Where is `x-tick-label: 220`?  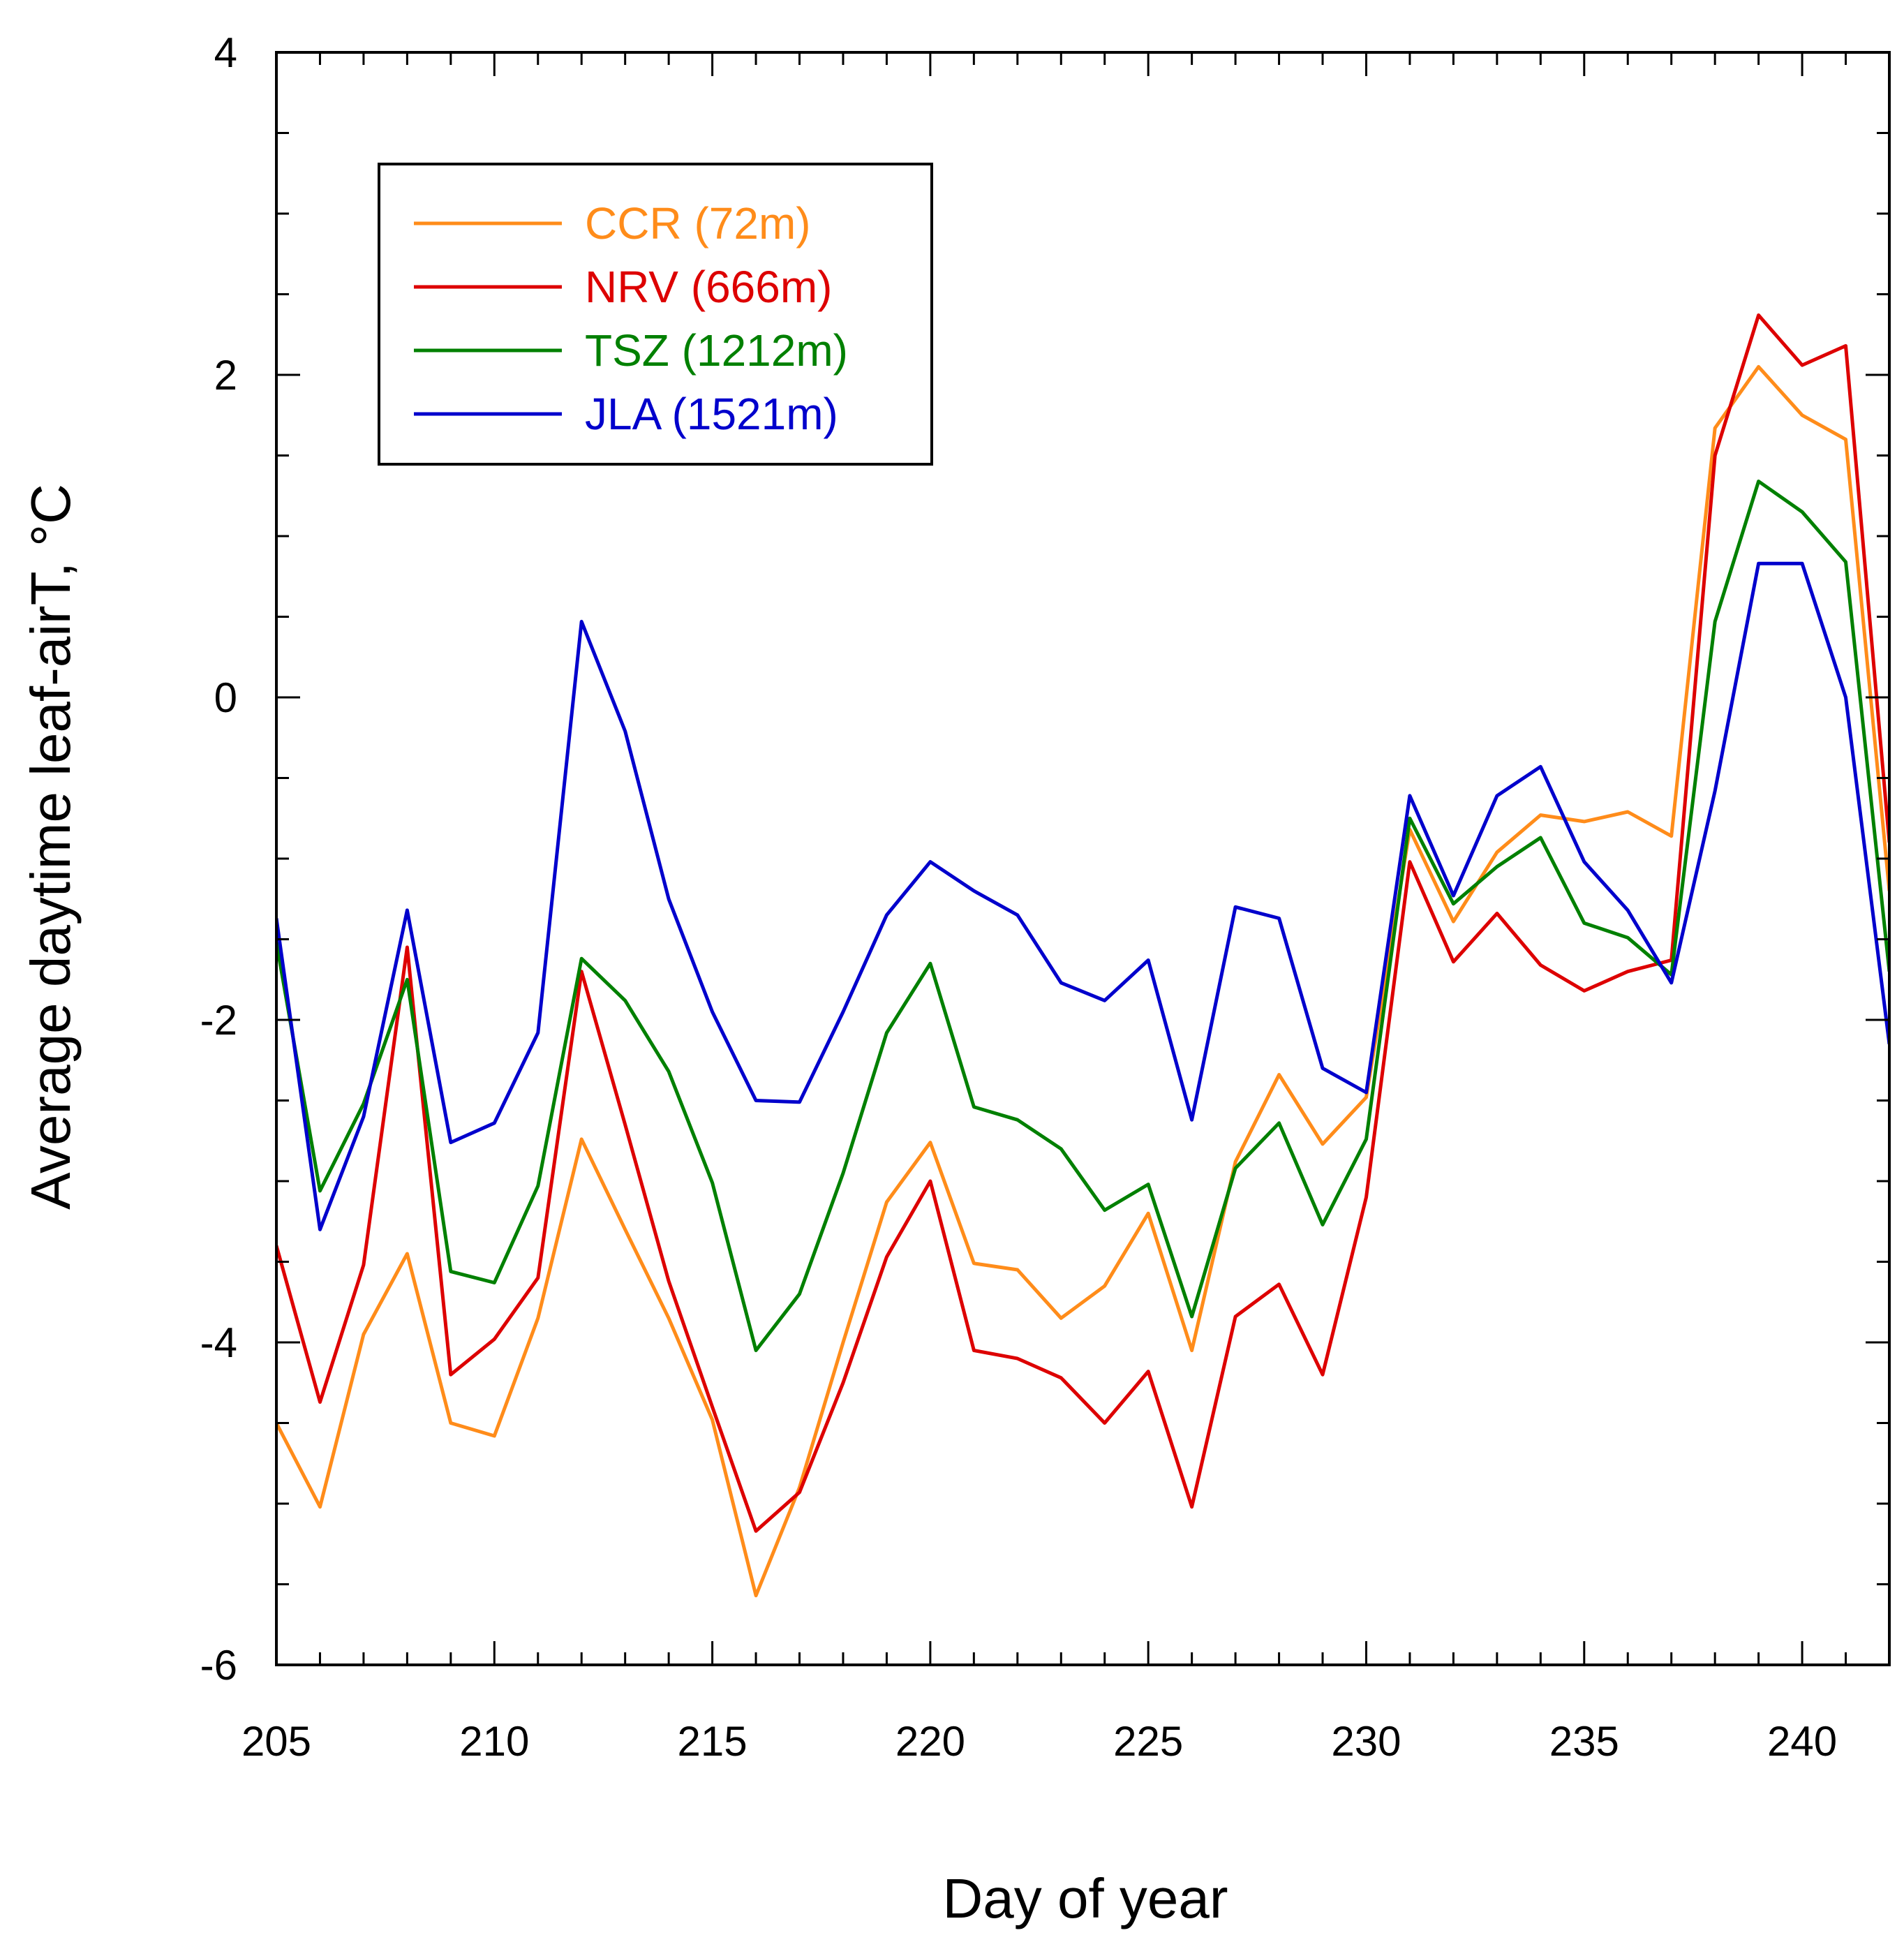 x-tick-label: 220 is located at coordinates (930, 1741).